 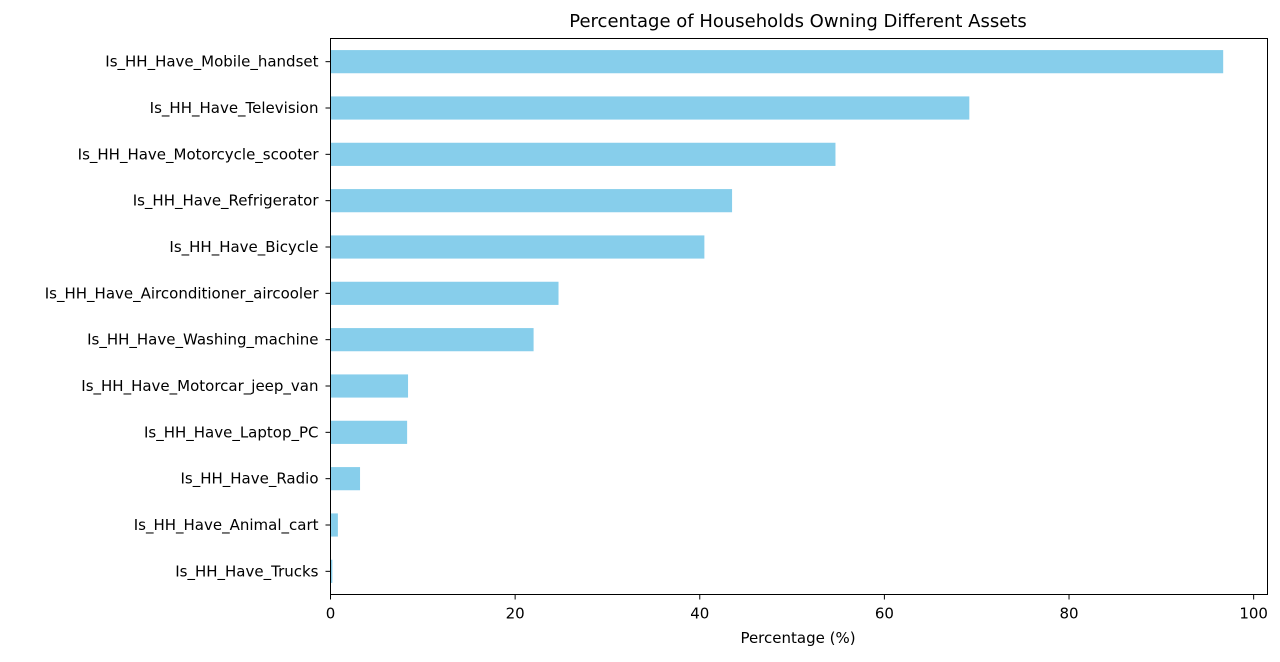 What do you see at coordinates (797, 638) in the screenshot?
I see `x-axis-label: Percentage (%)` at bounding box center [797, 638].